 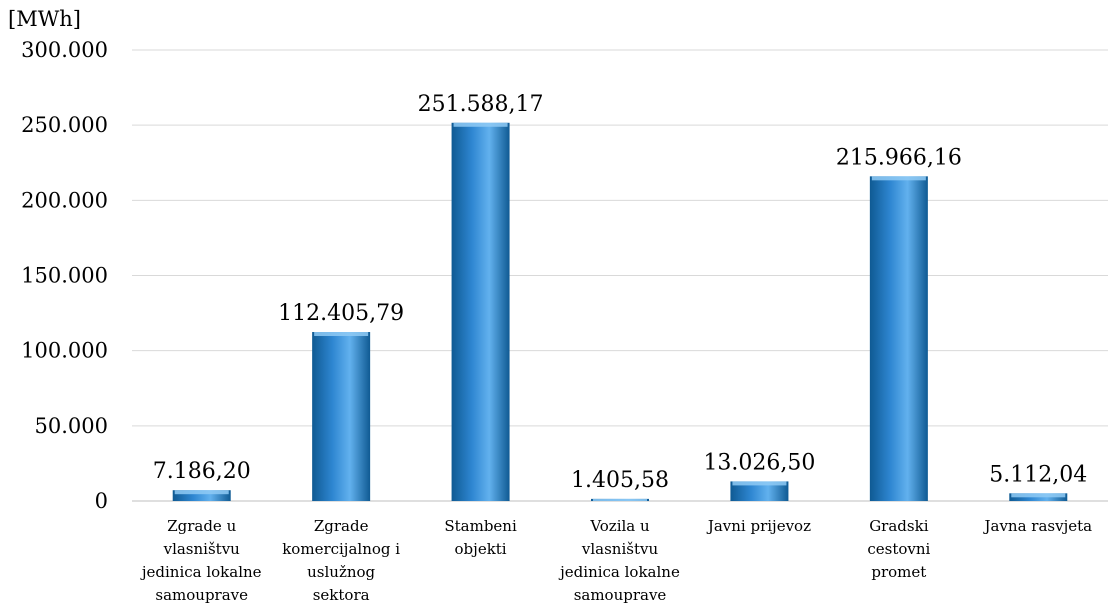 What do you see at coordinates (341, 560) in the screenshot?
I see `x-tick-label: Zgrade komercijalnog i uslužnog sektora` at bounding box center [341, 560].